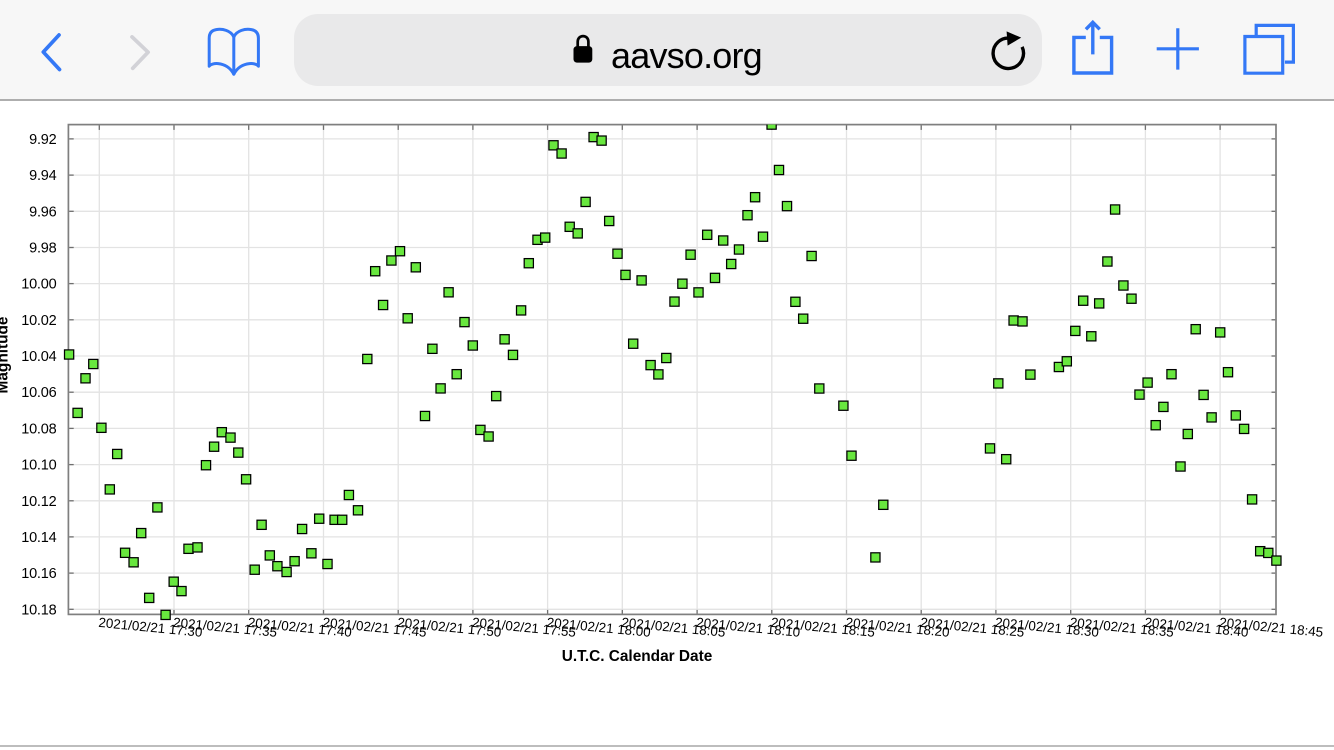 The image size is (1334, 750). Describe the element at coordinates (38, 393) in the screenshot. I see `svg-text: 10.06` at that location.